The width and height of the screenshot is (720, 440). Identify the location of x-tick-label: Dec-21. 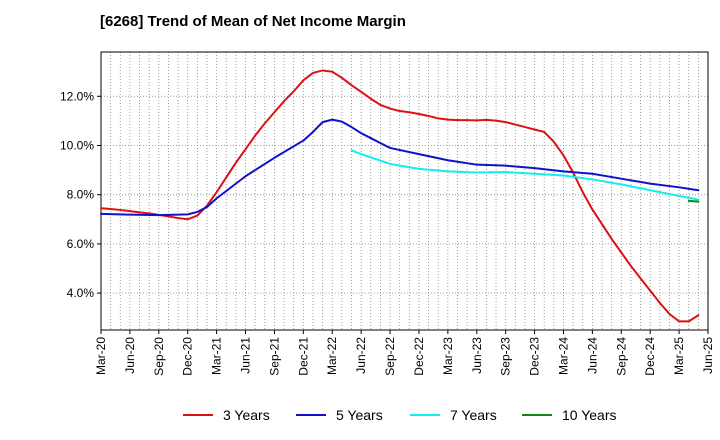
(303, 356).